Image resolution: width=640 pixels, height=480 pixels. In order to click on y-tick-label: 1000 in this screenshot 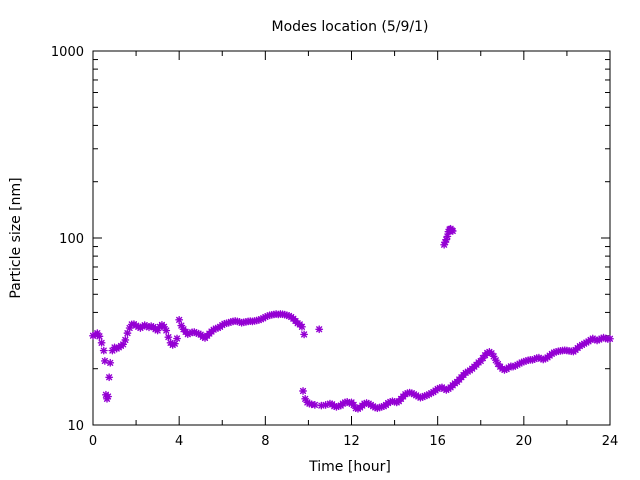, I will do `click(67, 52)`.